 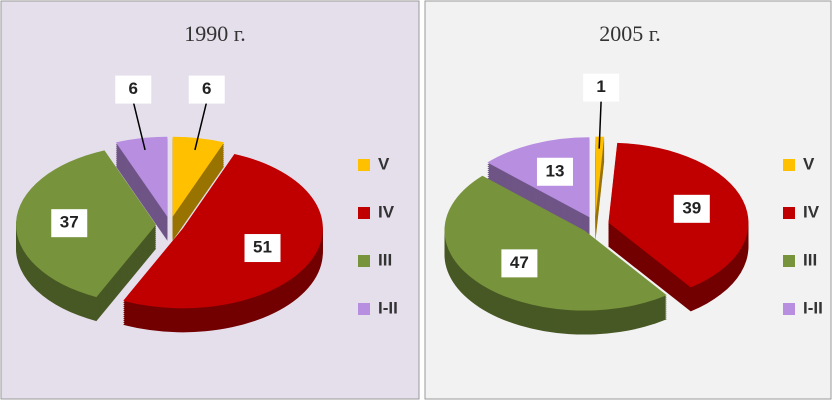 I want to click on value-label: 51, so click(x=262, y=247).